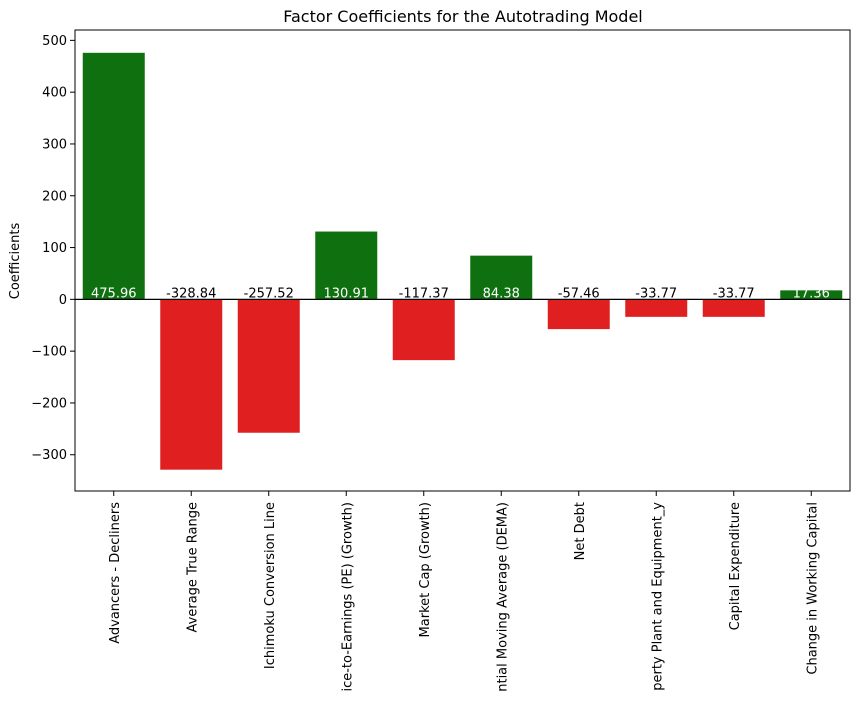 Image resolution: width=857 pixels, height=706 pixels. What do you see at coordinates (49, 455) in the screenshot?
I see `y-tick-label: −300` at bounding box center [49, 455].